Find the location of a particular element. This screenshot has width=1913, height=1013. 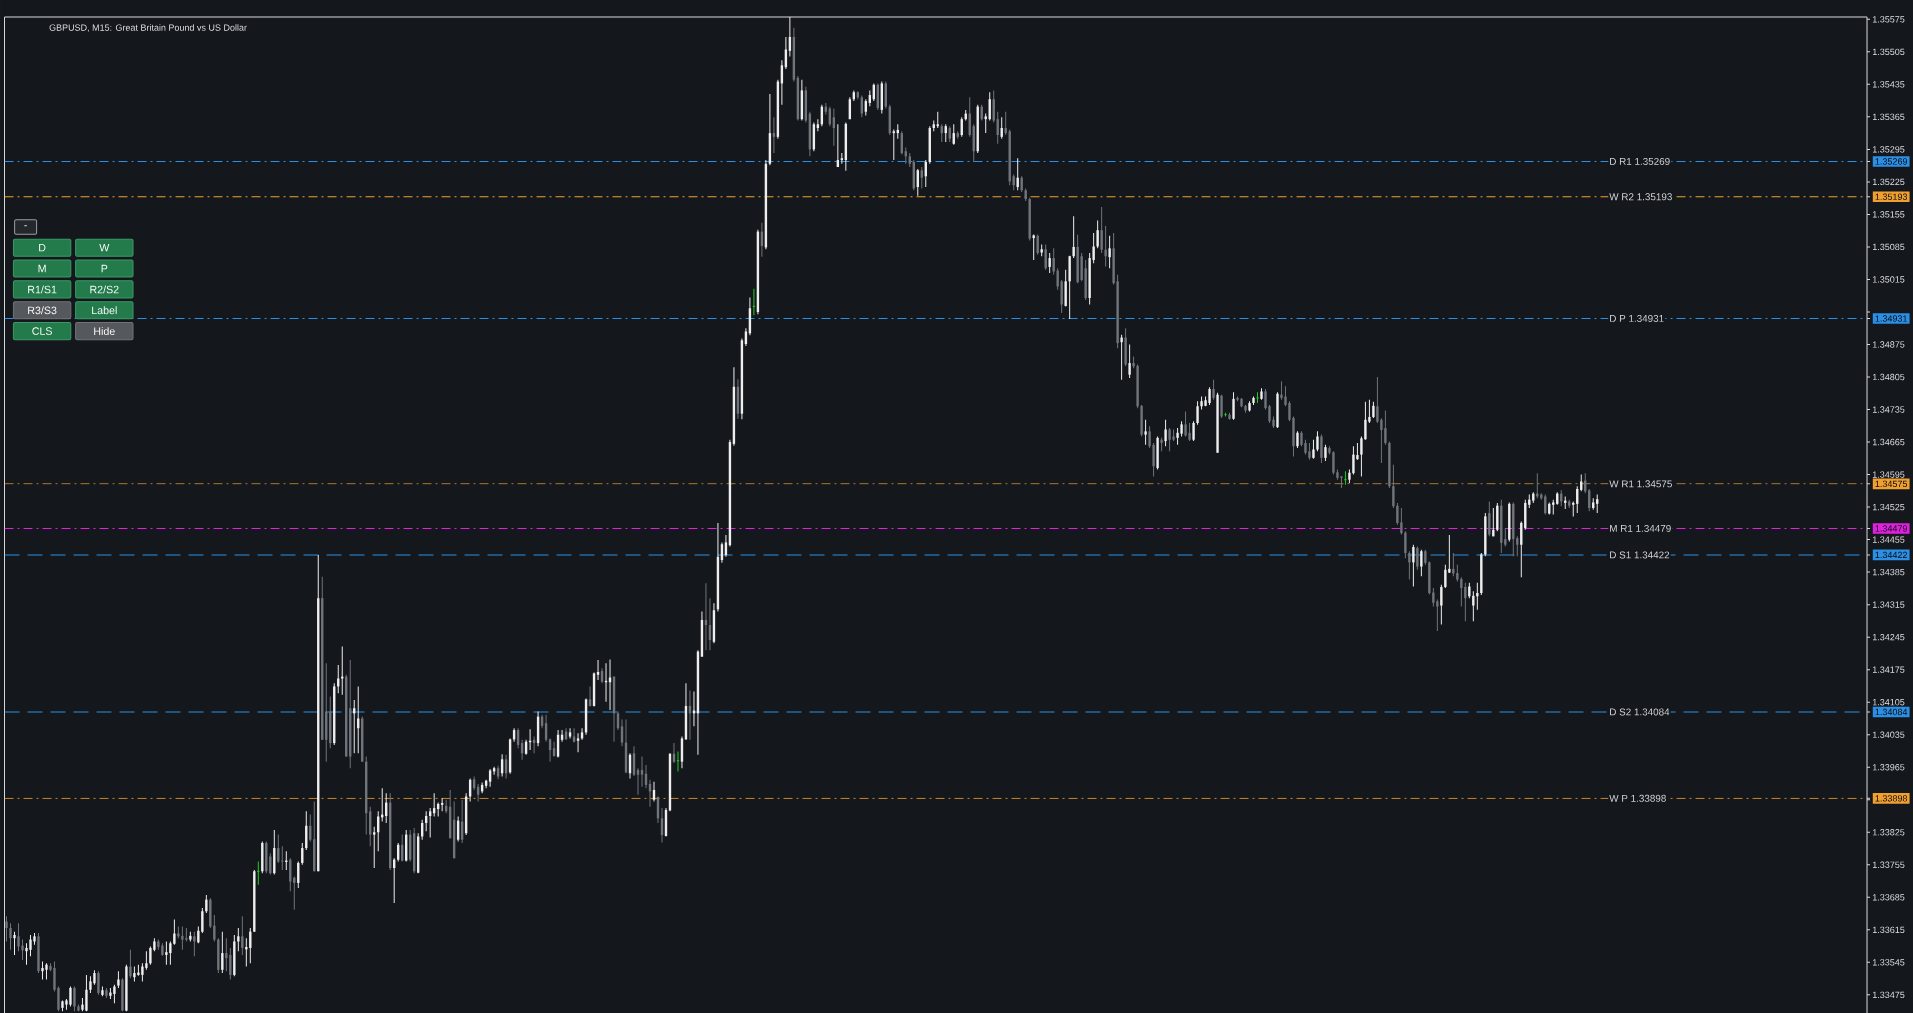

y-tick-label: 1.34875 is located at coordinates (1888, 344).